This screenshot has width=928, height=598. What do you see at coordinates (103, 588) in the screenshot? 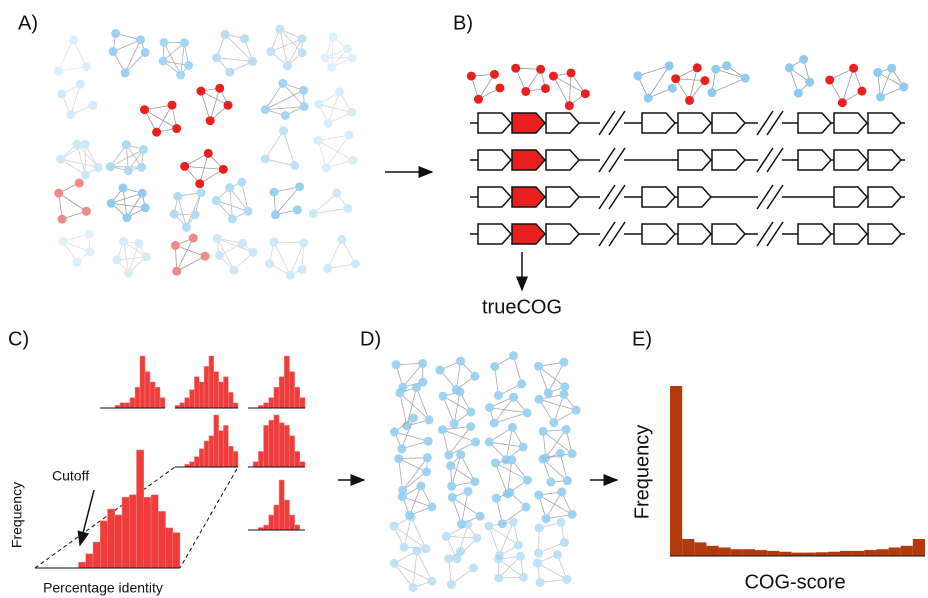
I see `x-axis-label: Percentage identity` at bounding box center [103, 588].